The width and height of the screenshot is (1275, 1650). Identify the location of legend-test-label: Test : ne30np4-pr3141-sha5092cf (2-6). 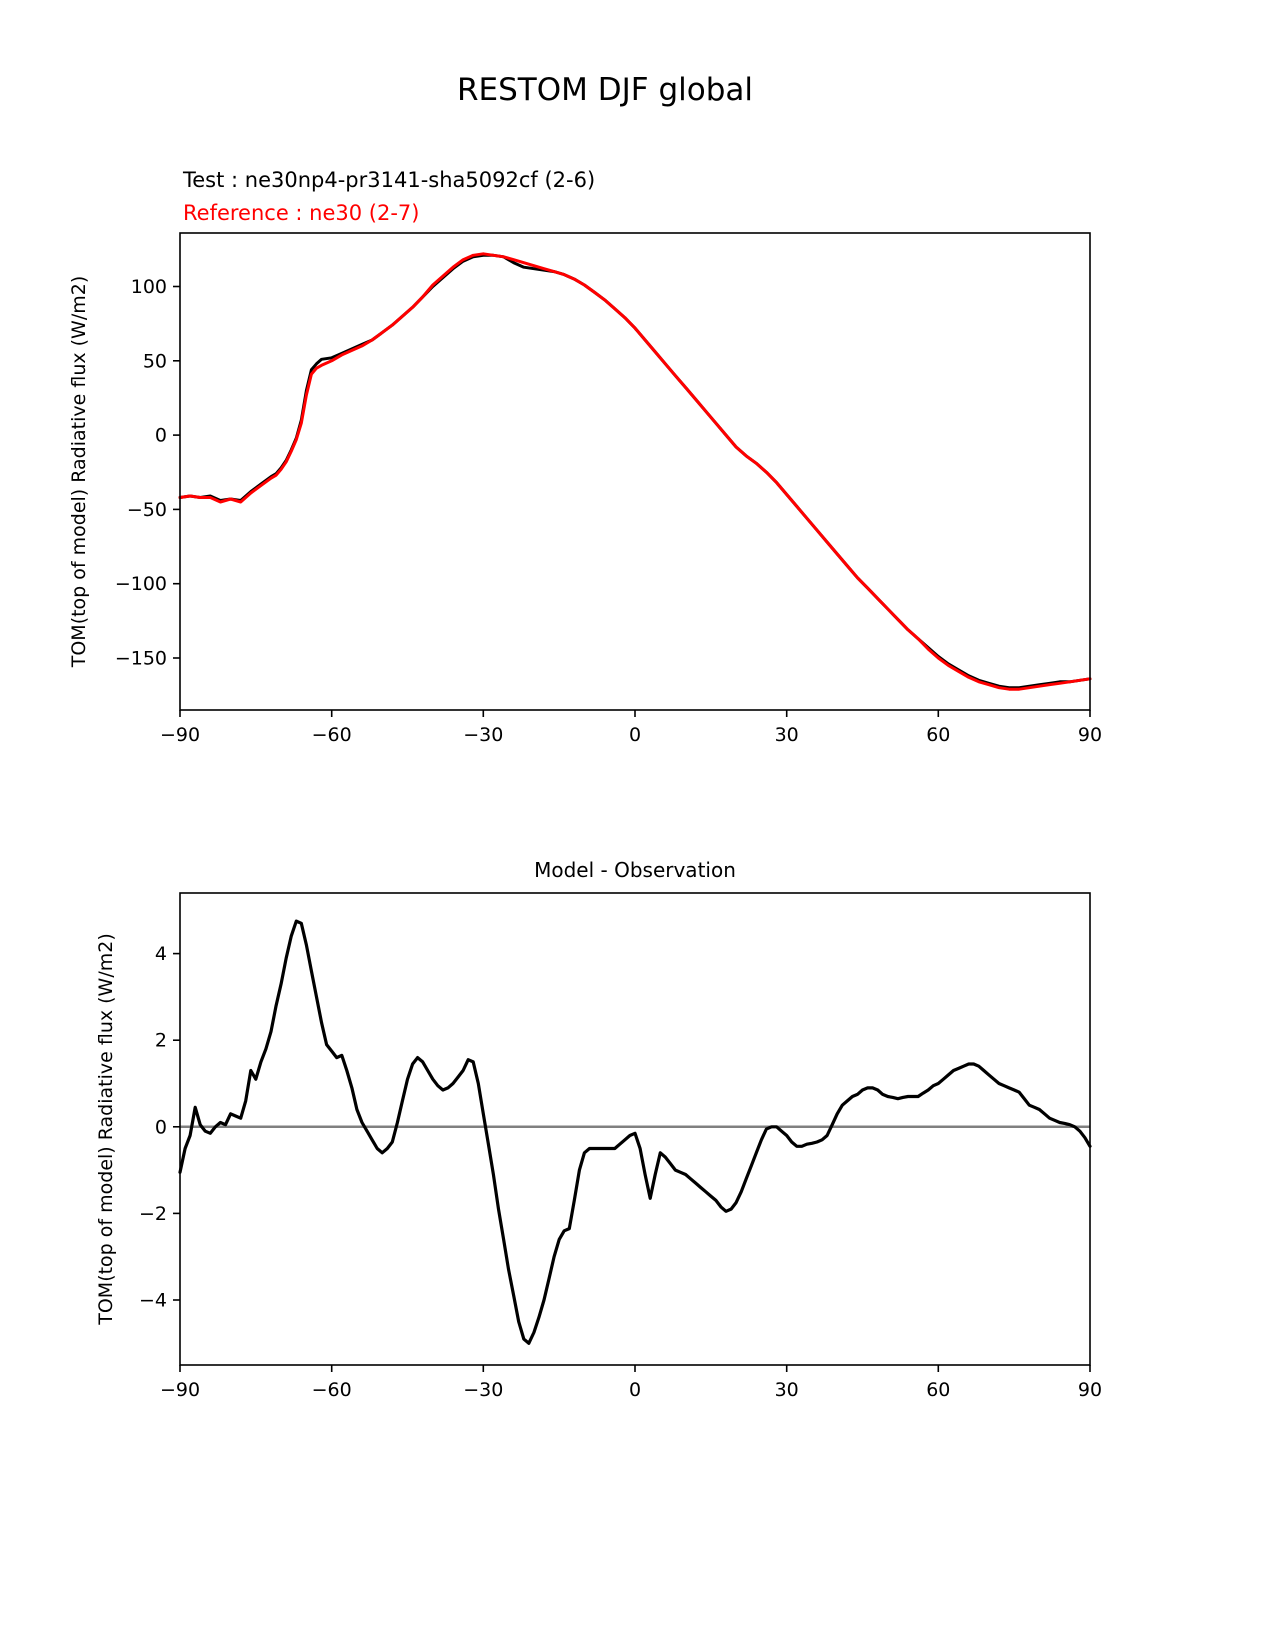
(389, 180).